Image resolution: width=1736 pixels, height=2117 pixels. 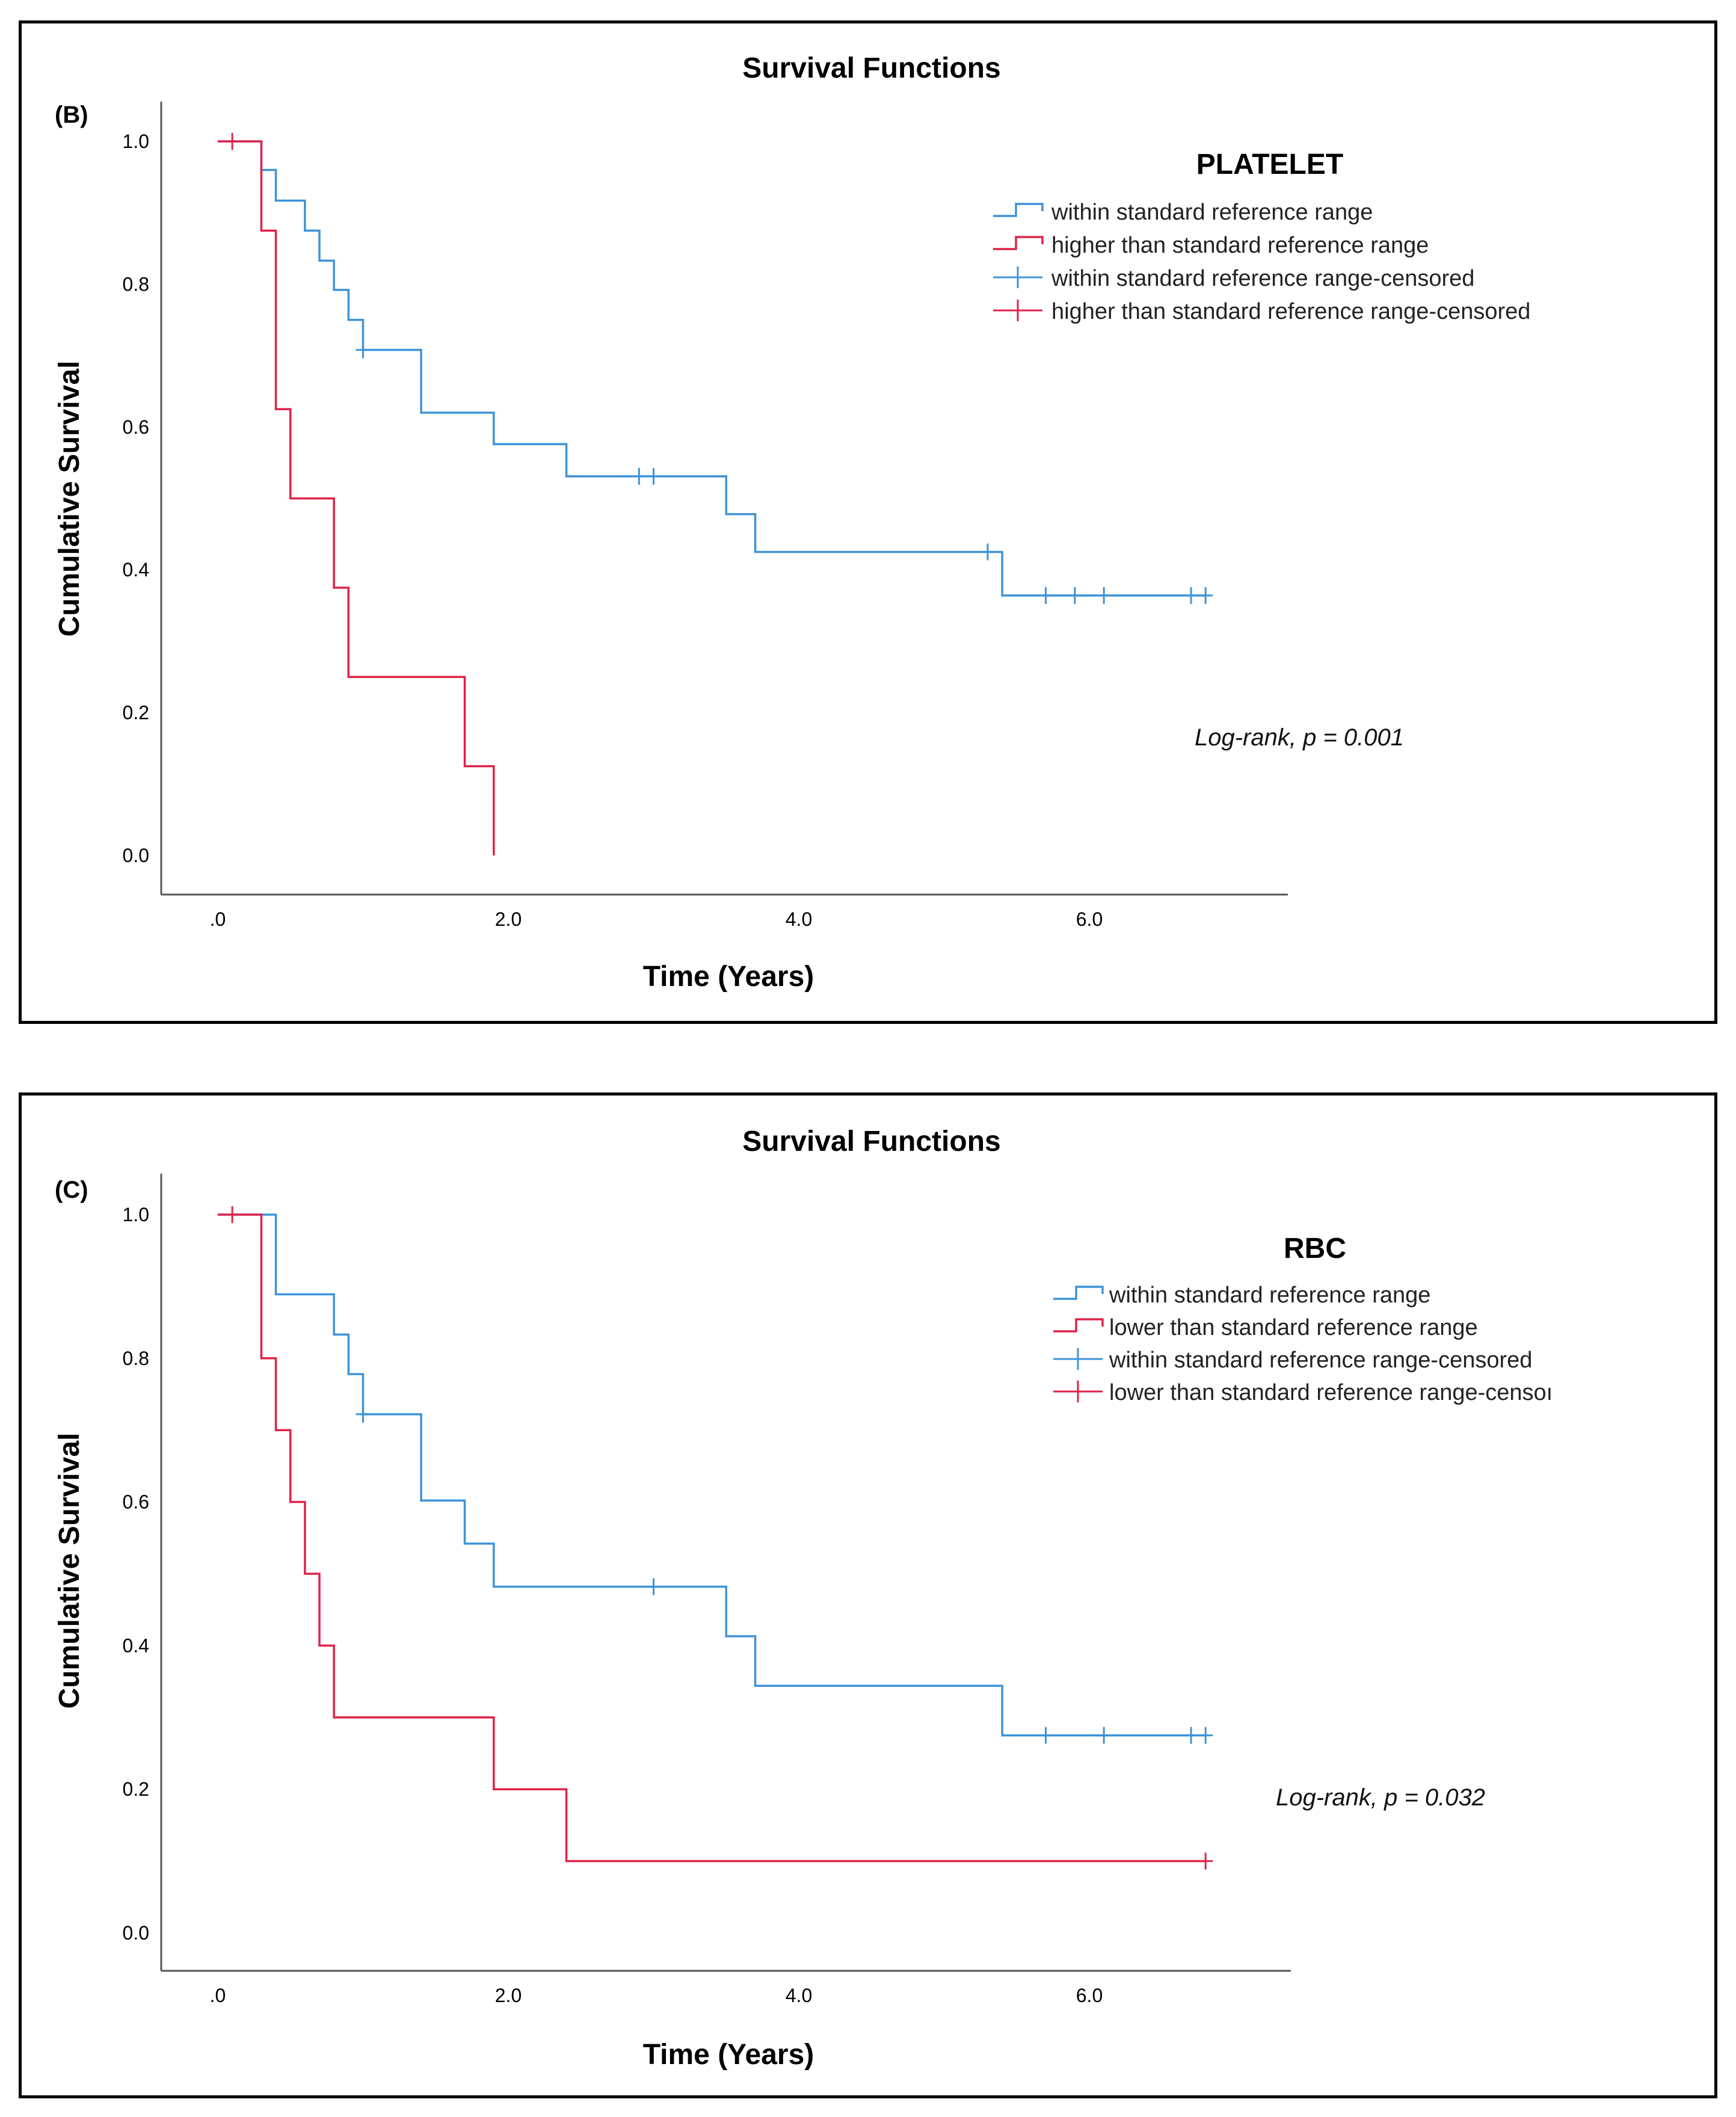 I want to click on panel-label: (B), so click(x=71, y=115).